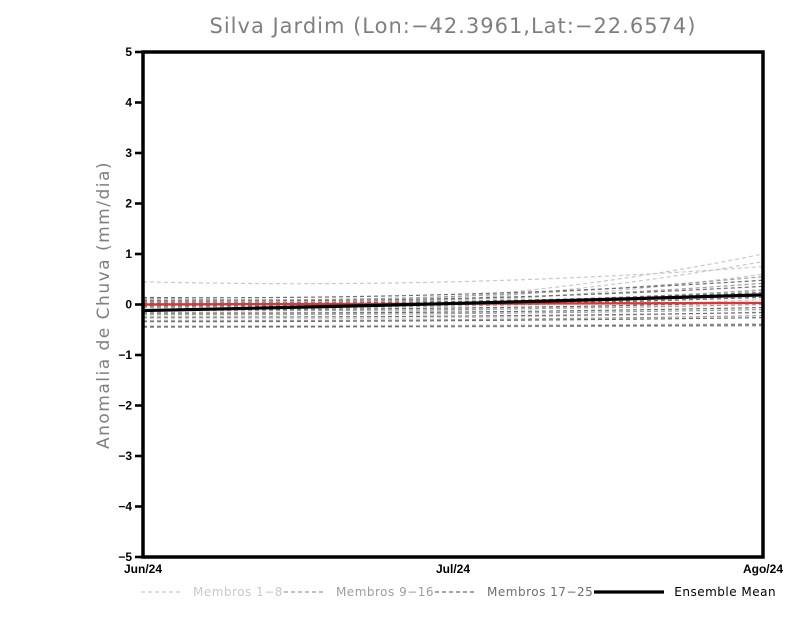 Image resolution: width=800 pixels, height=618 pixels. Describe the element at coordinates (128, 153) in the screenshot. I see `y-tick-label: 3` at that location.